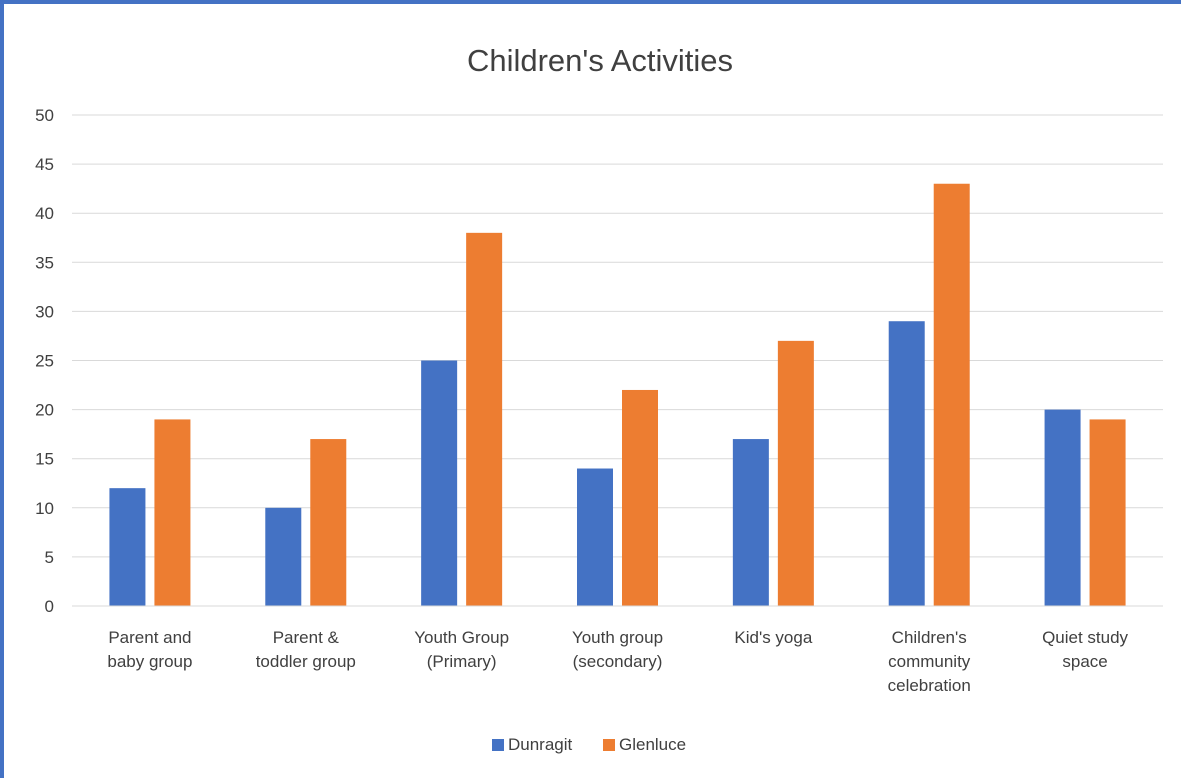 Image resolution: width=1181 pixels, height=782 pixels. I want to click on x-tick-label: Children's community celebration, so click(929, 661).